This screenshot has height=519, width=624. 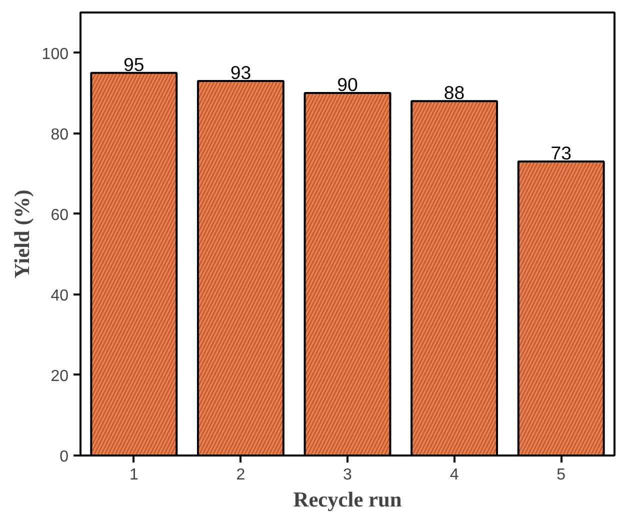 I want to click on x-tick-label: 3, so click(x=347, y=475).